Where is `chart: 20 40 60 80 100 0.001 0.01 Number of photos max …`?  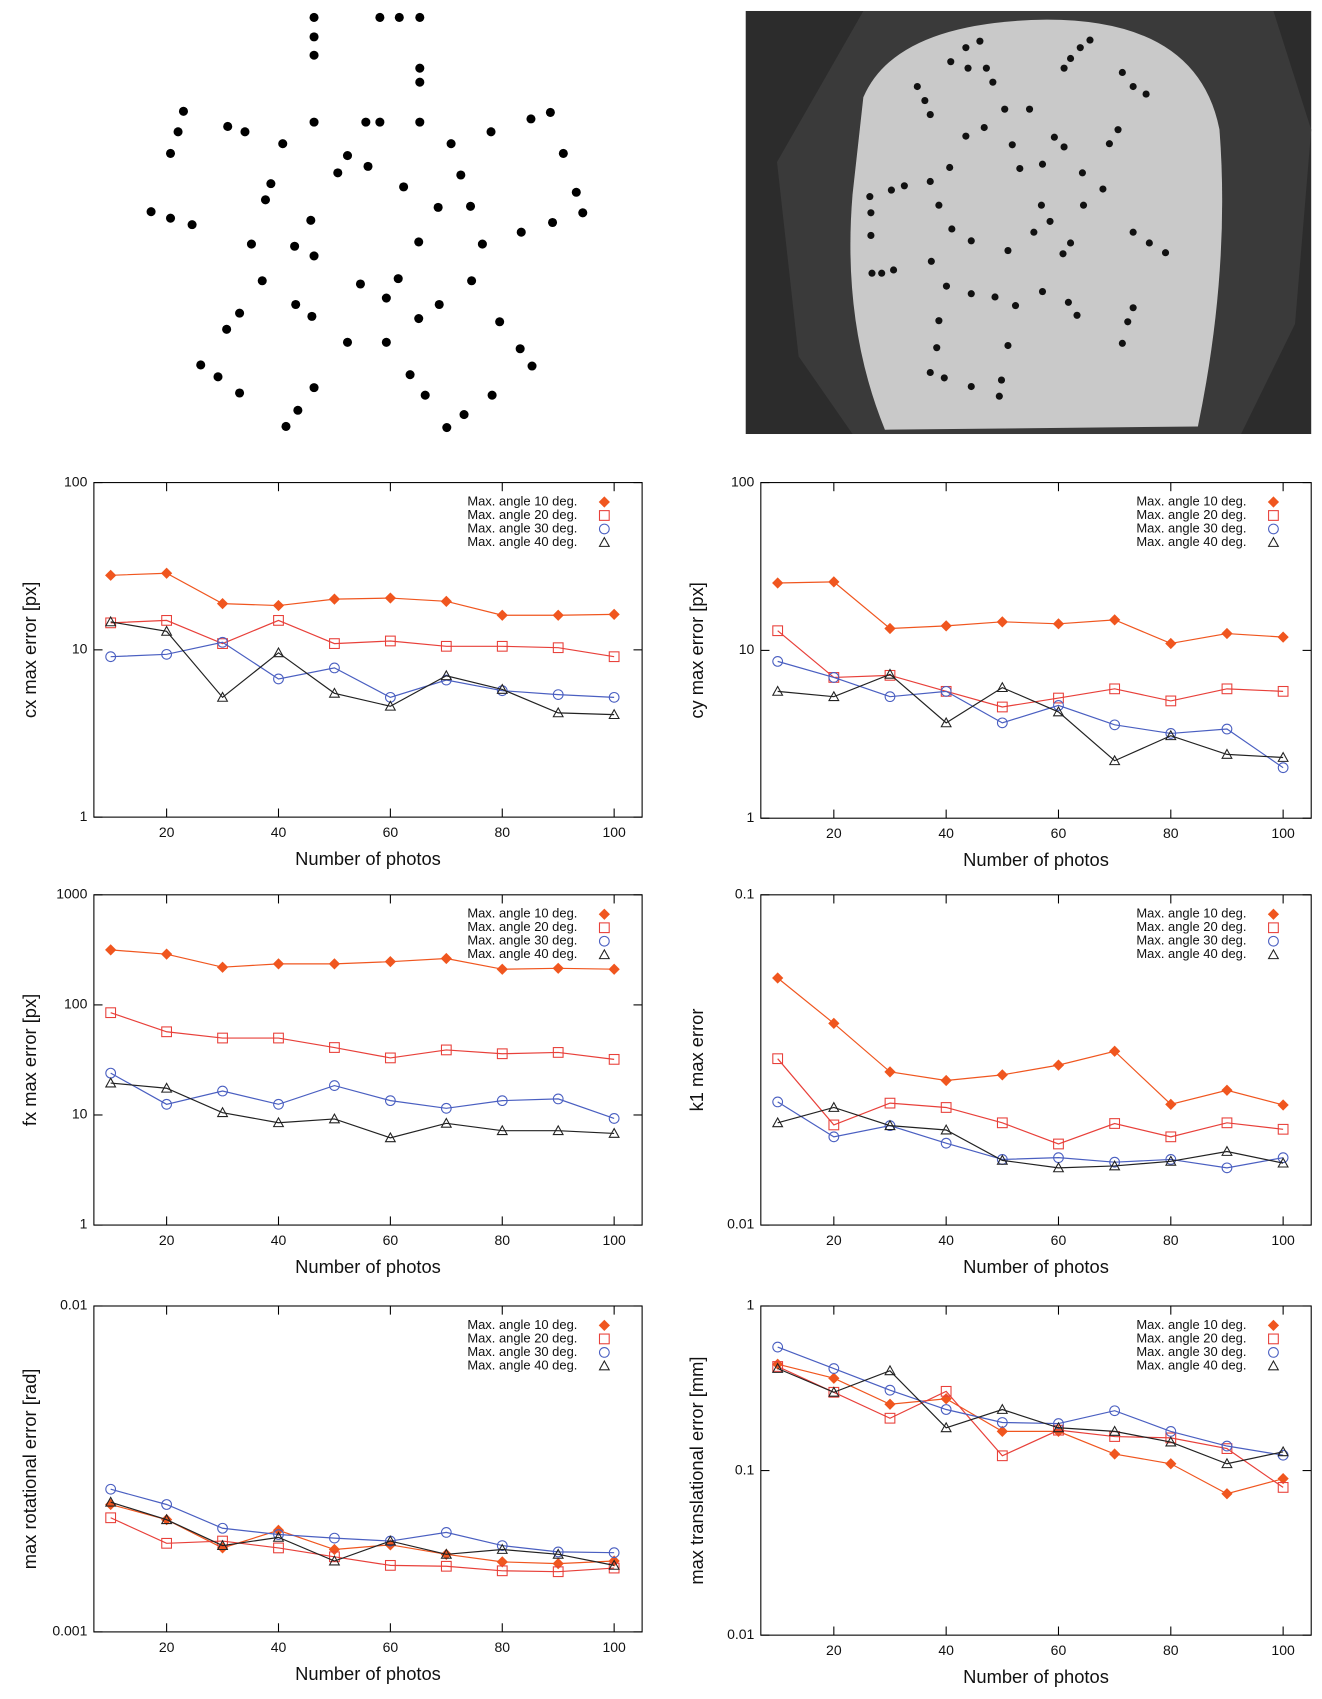
chart: 20 40 60 80 100 0.001 0.01 Number of photos max … is located at coordinates (331, 1490).